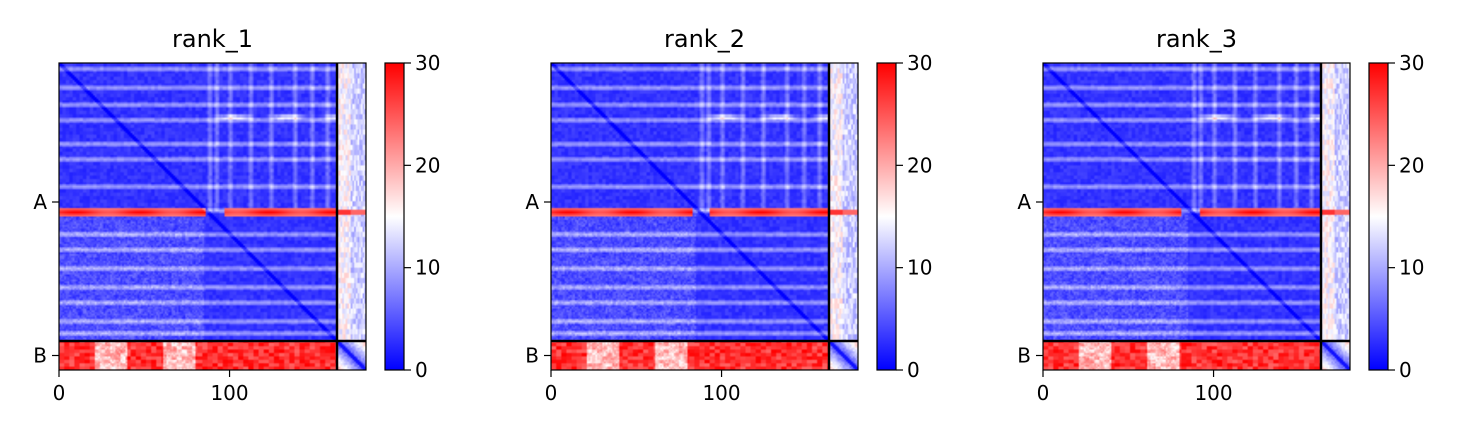 The image size is (1462, 438). I want to click on chart-title: rank_2, so click(704, 39).